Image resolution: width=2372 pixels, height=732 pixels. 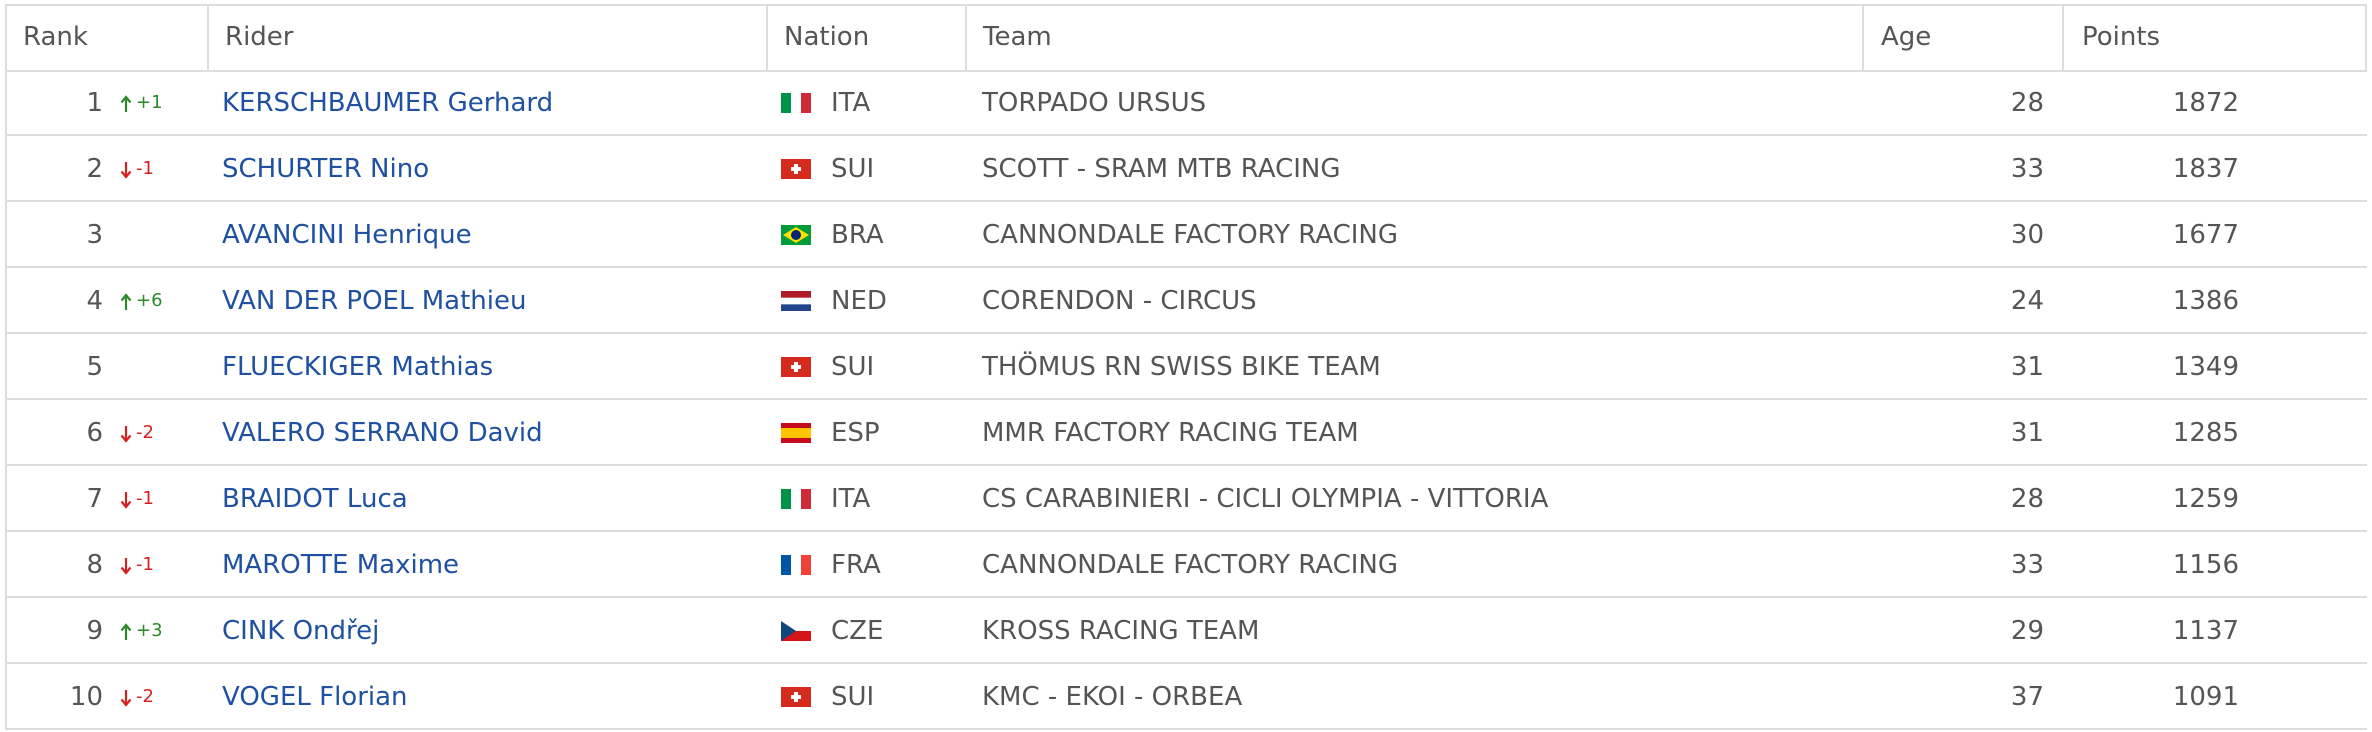 I want to click on rank-change: +3, so click(x=149, y=630).